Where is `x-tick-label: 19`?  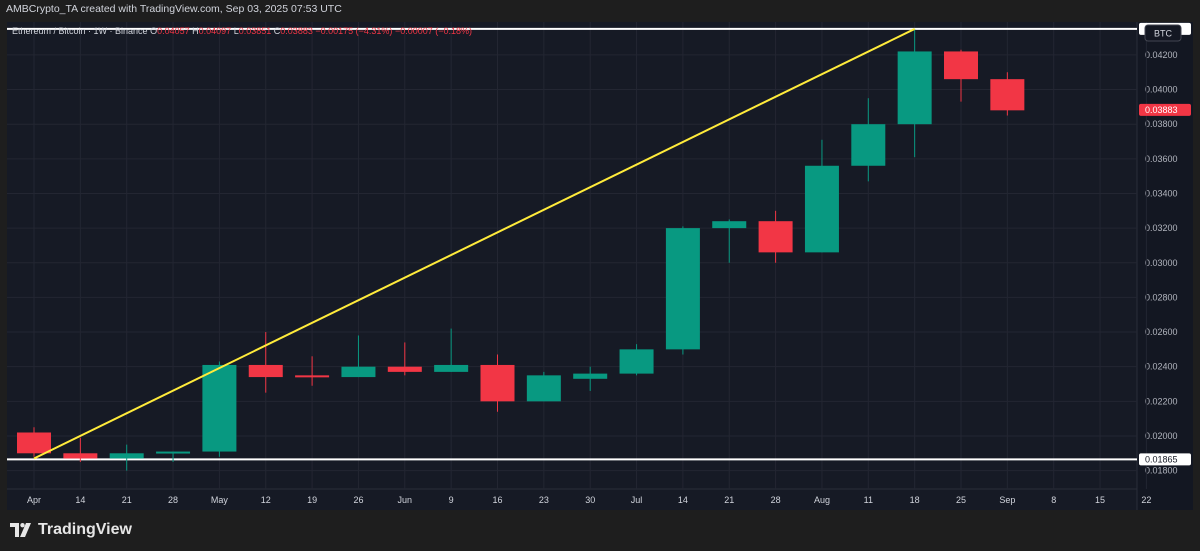 x-tick-label: 19 is located at coordinates (312, 500).